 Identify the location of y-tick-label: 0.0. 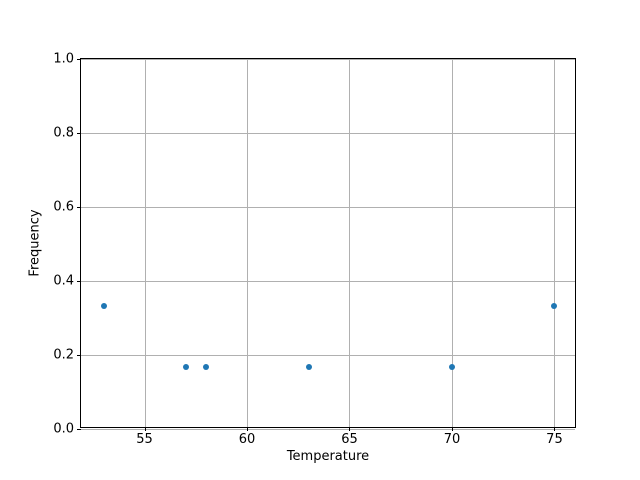
(63, 429).